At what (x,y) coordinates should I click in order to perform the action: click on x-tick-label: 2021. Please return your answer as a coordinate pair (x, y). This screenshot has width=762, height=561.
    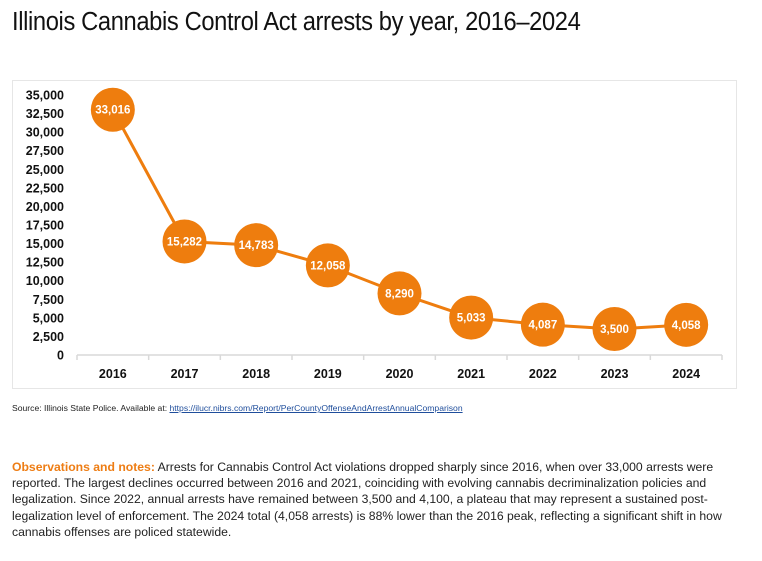
    Looking at the image, I should click on (471, 374).